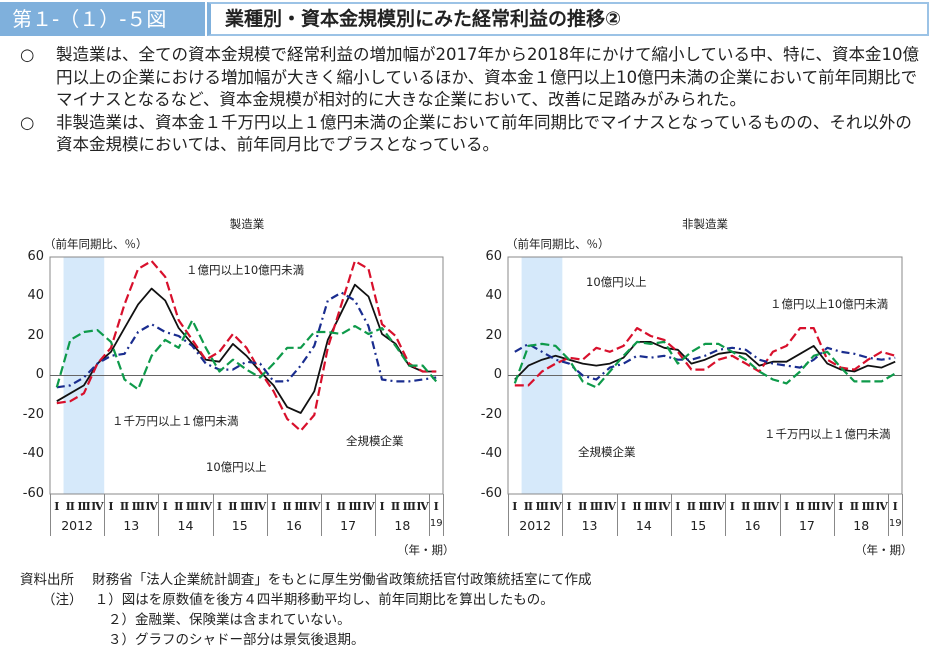 The width and height of the screenshot is (933, 672). Describe the element at coordinates (324, 600) in the screenshot. I see `note-item: １）図はを原数値を後方４四半期移動平均し、前年同期比を算出したもの。` at that location.